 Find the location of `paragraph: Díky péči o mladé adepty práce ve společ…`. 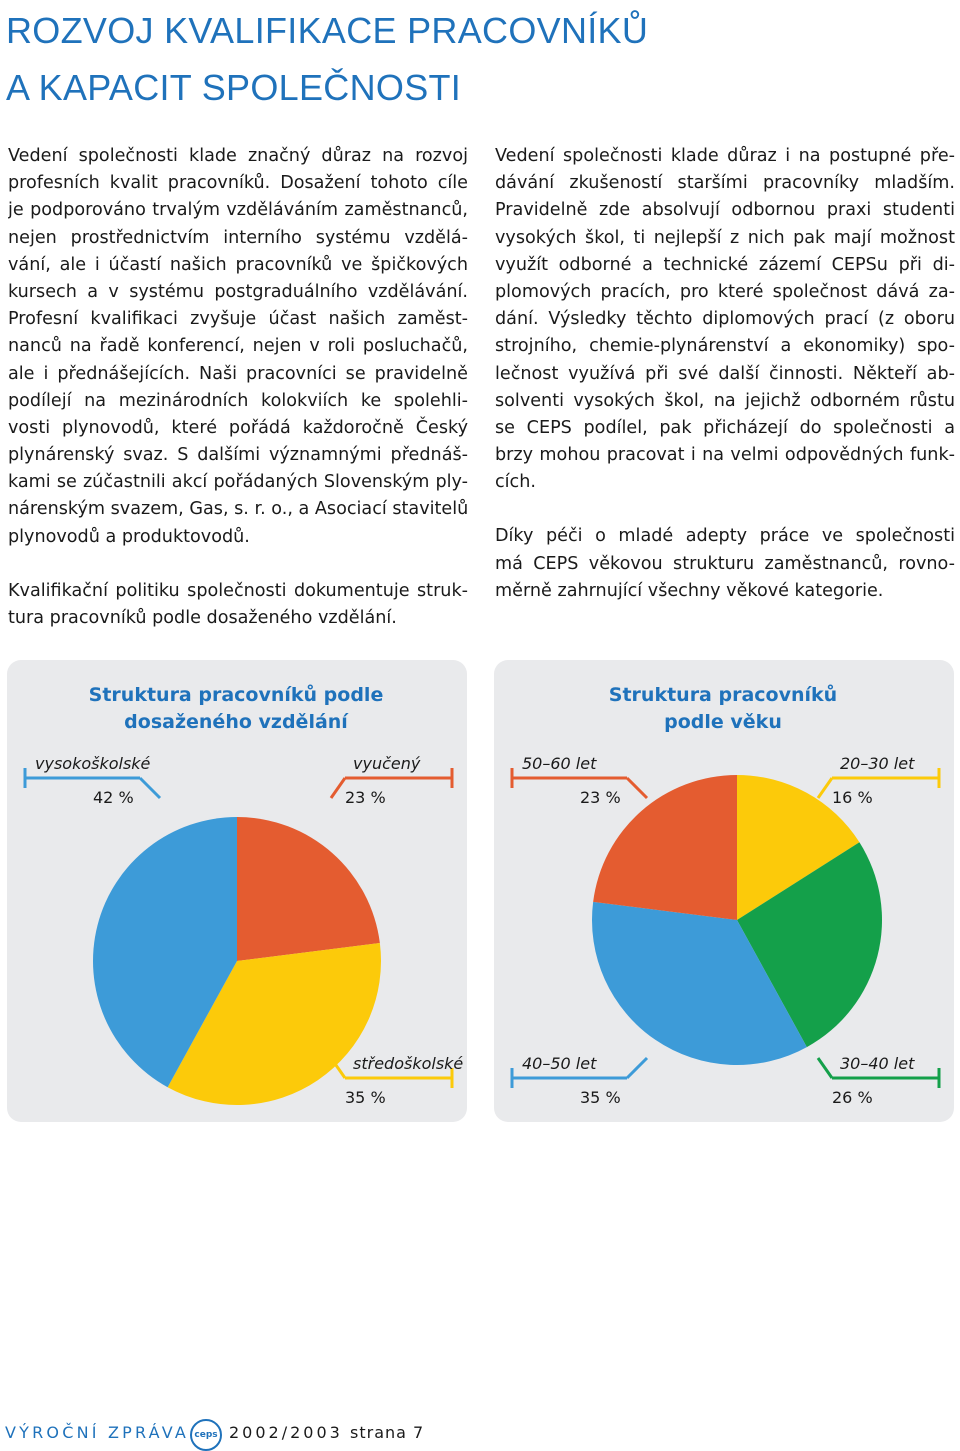

paragraph: Díky péči o mladé adepty práce ve společ… is located at coordinates (725, 564).